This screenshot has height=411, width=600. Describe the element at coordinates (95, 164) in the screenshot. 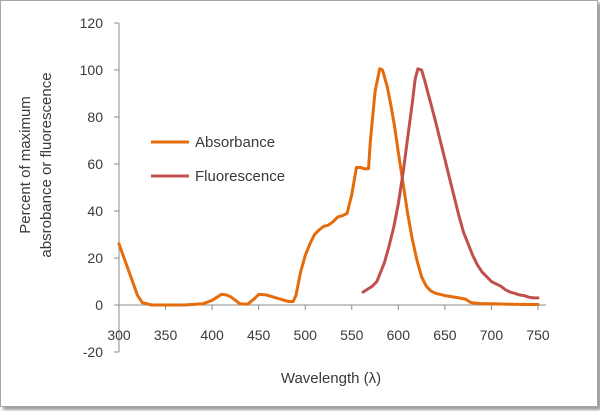

I see `y-tick-label: 60` at that location.